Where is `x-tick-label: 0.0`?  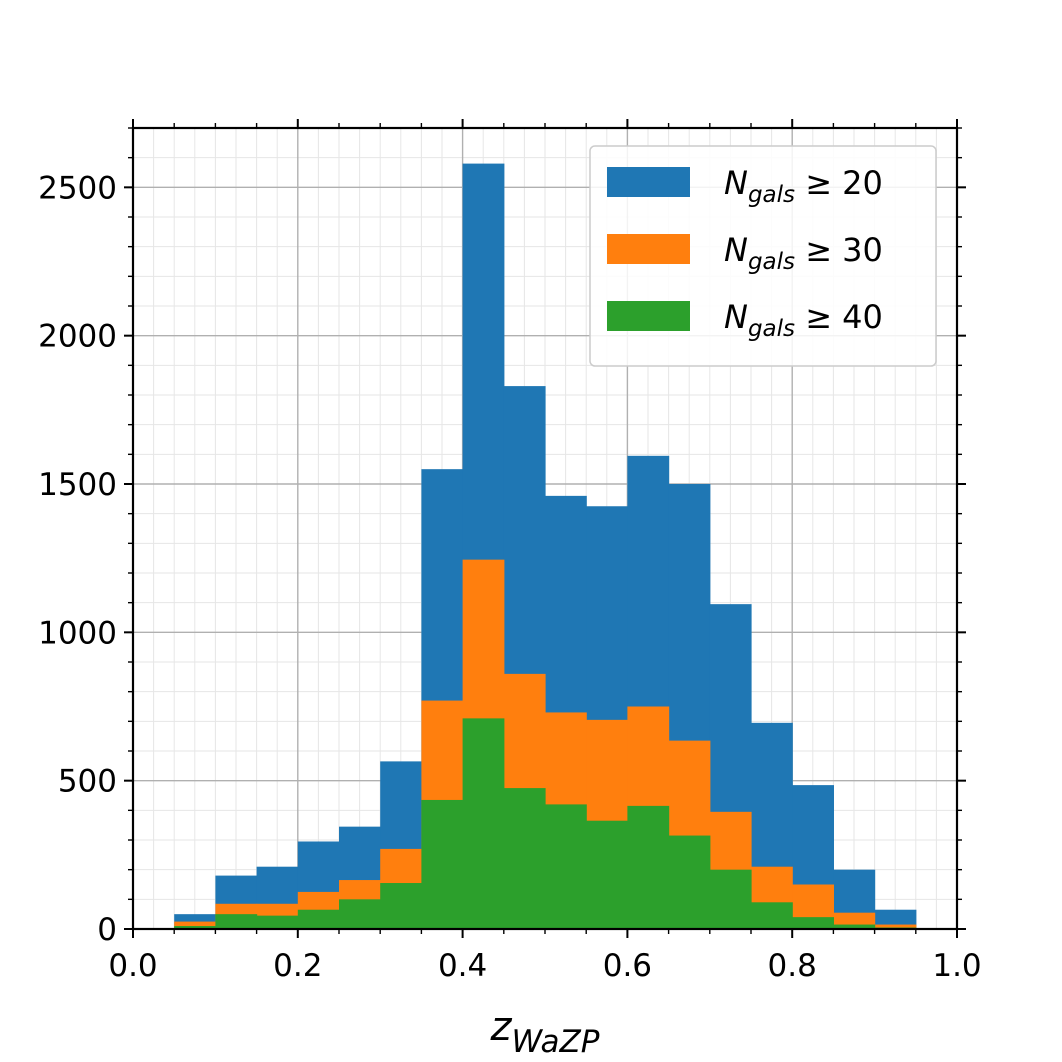
x-tick-label: 0.0 is located at coordinates (132, 966).